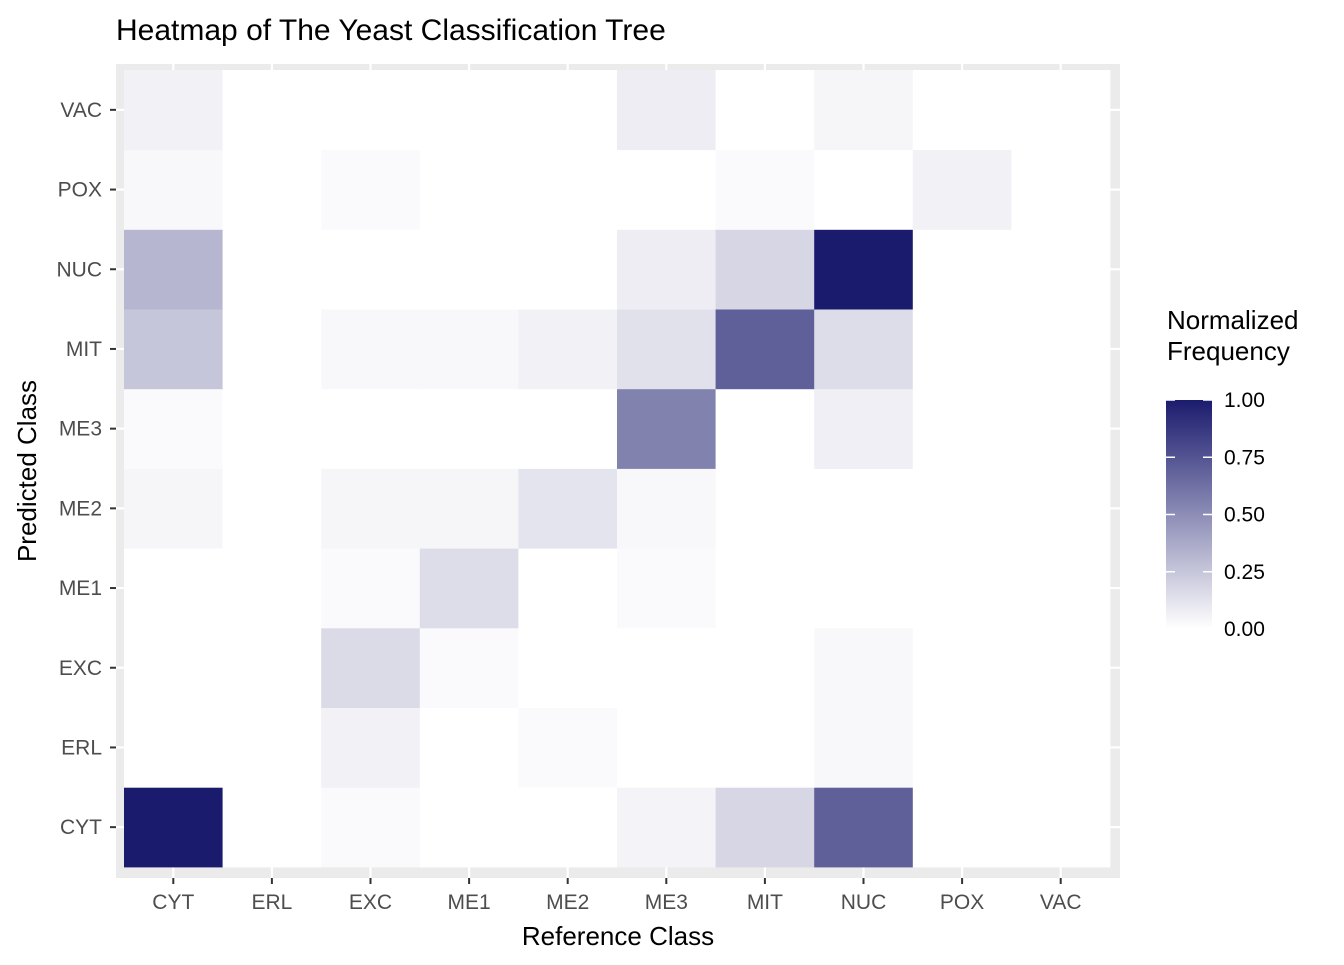 The image size is (1344, 965). Describe the element at coordinates (1061, 189) in the screenshot. I see `heatmap-cell-pox-vac` at that location.